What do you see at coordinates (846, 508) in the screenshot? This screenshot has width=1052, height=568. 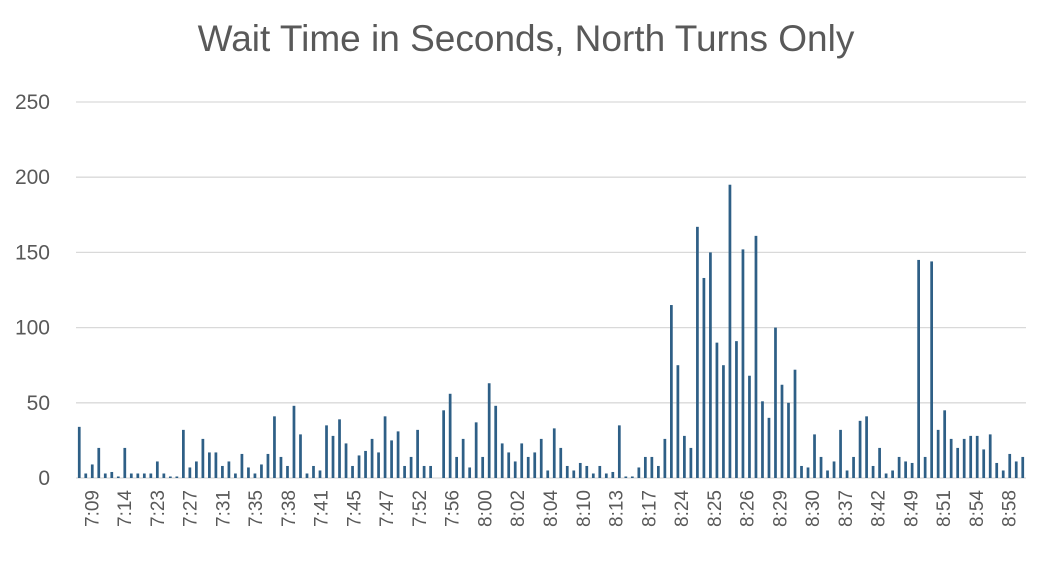 I see `x-tick-label: 8:37` at bounding box center [846, 508].